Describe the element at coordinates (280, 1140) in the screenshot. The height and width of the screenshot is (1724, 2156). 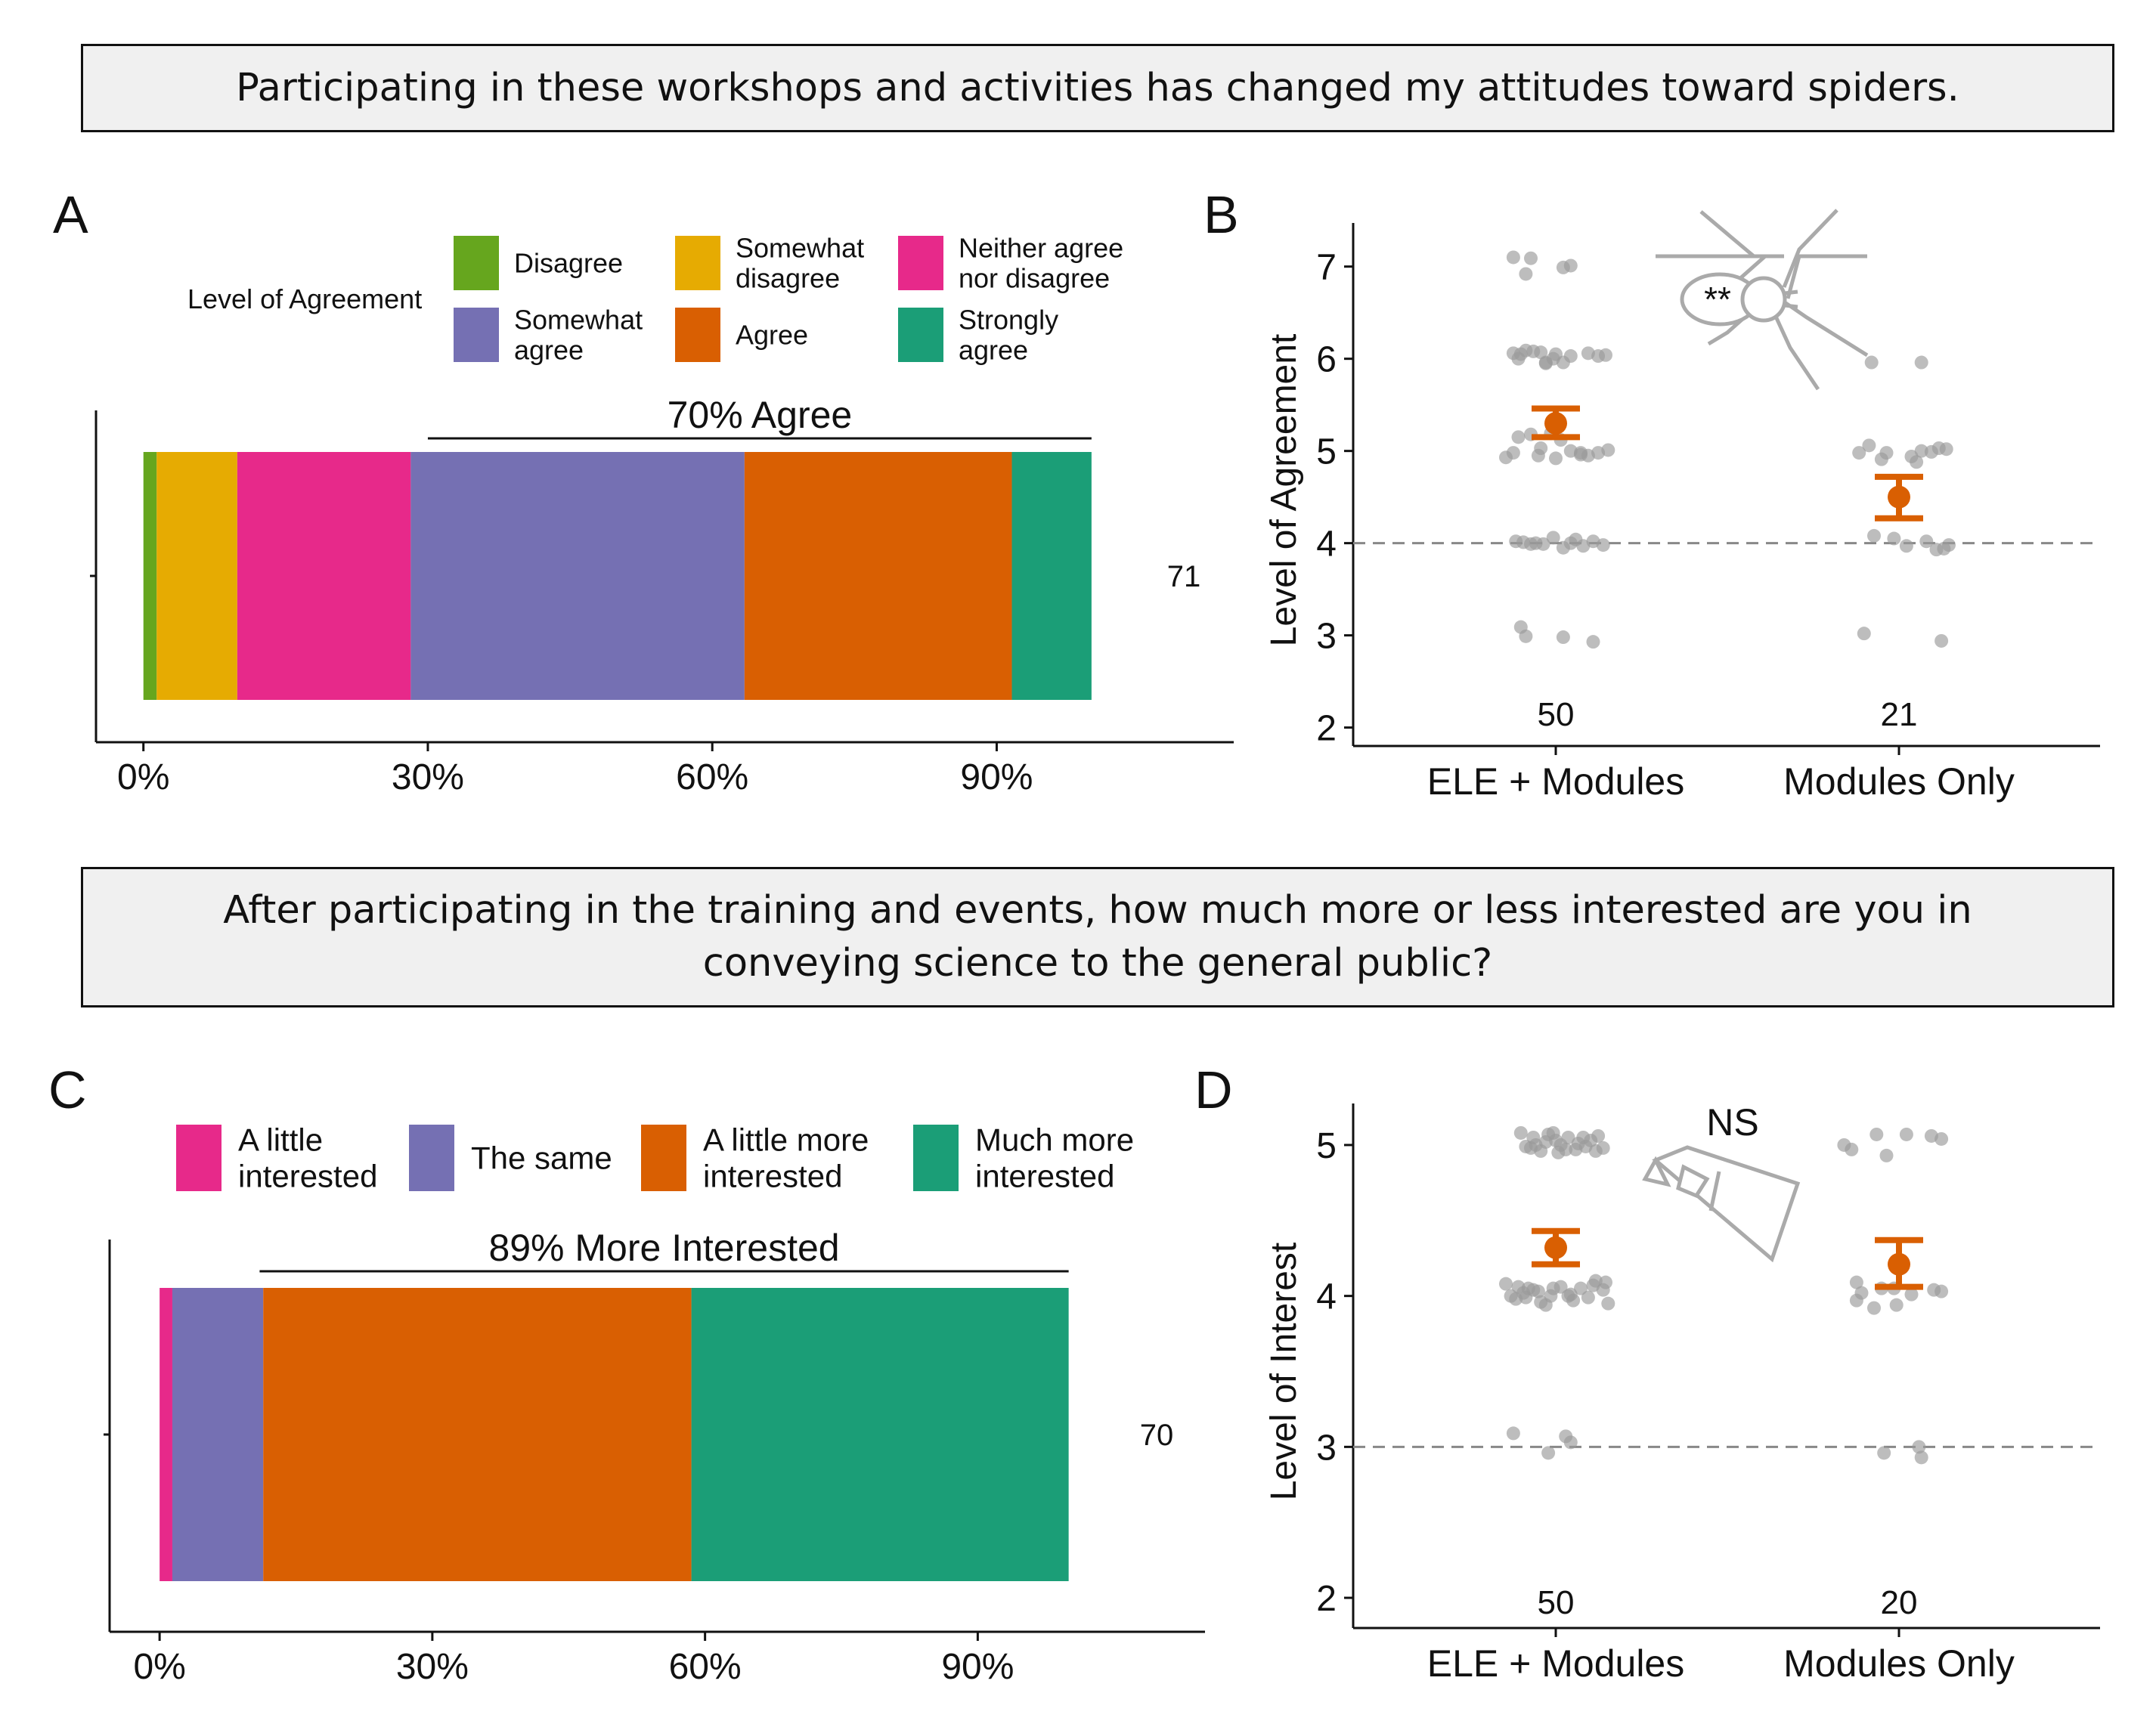
I see `legend-label: A little` at that location.